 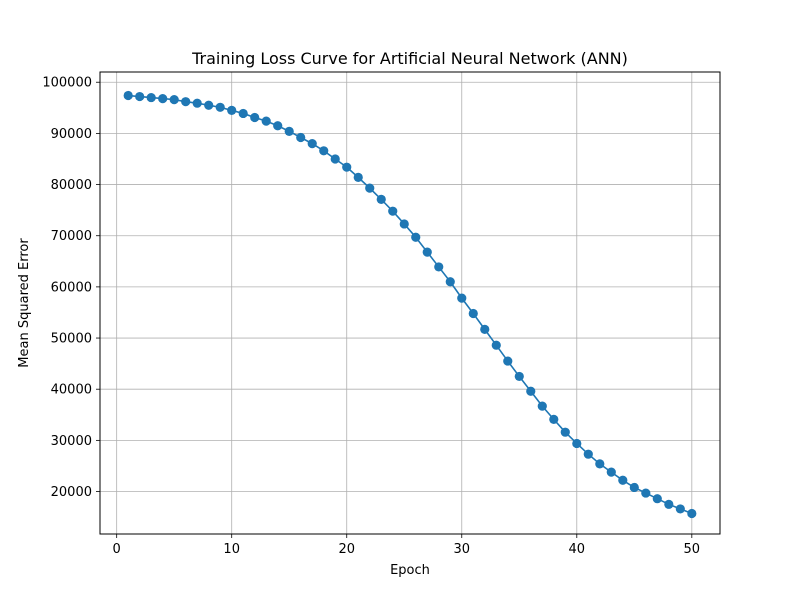 I want to click on y-tick-label: 20000, so click(x=71, y=492).